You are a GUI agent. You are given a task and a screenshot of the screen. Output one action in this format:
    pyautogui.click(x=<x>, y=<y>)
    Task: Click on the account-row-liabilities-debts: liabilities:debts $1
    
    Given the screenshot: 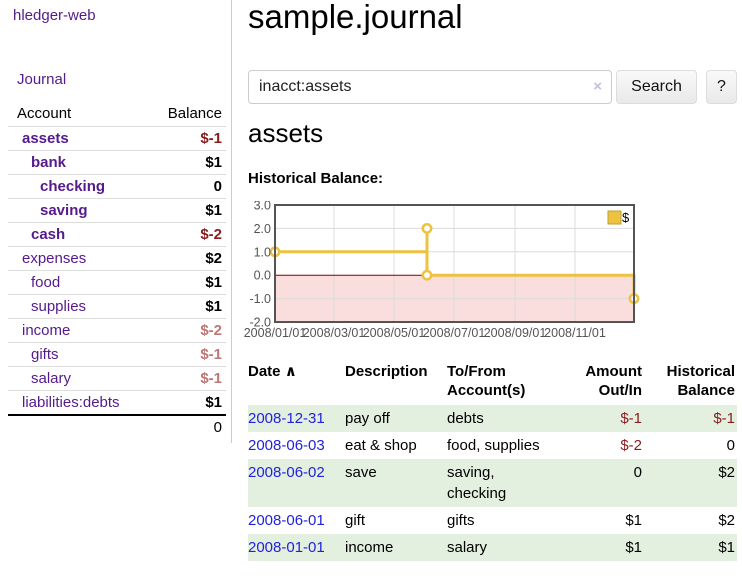 What is the action you would take?
    pyautogui.click(x=117, y=403)
    